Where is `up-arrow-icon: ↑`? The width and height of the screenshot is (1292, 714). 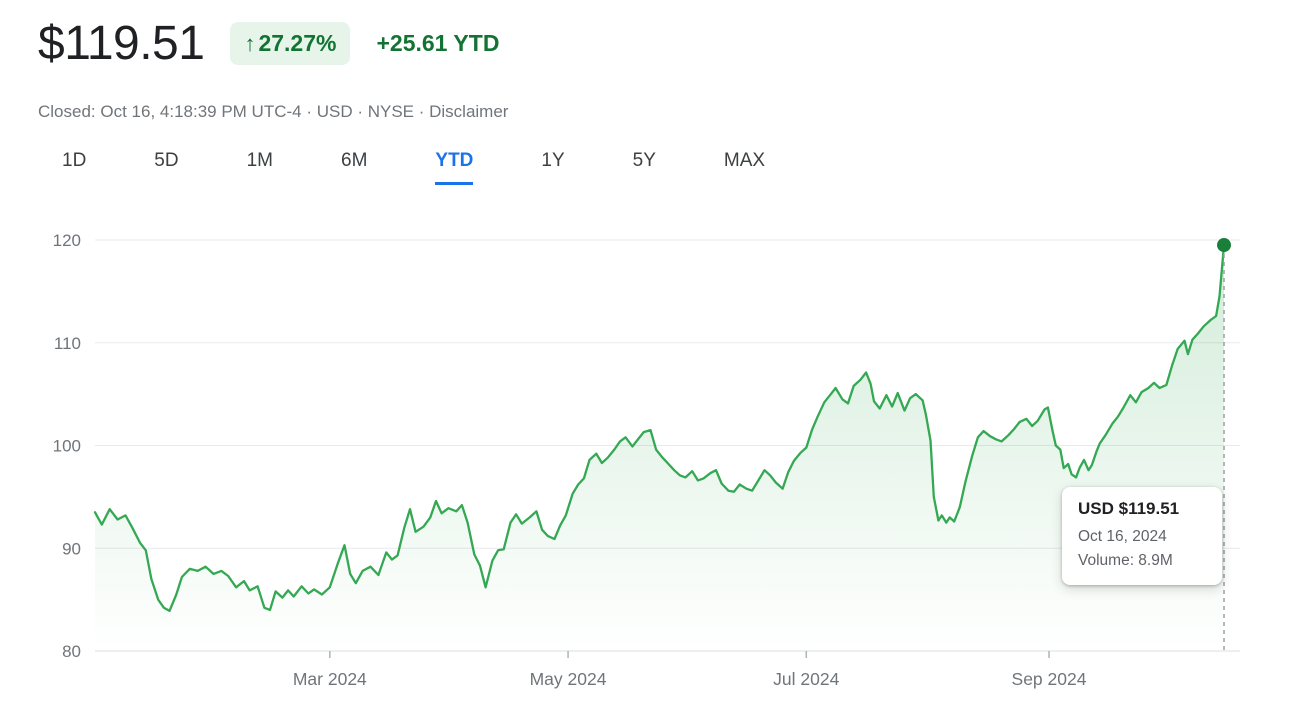 up-arrow-icon: ↑ is located at coordinates (250, 43).